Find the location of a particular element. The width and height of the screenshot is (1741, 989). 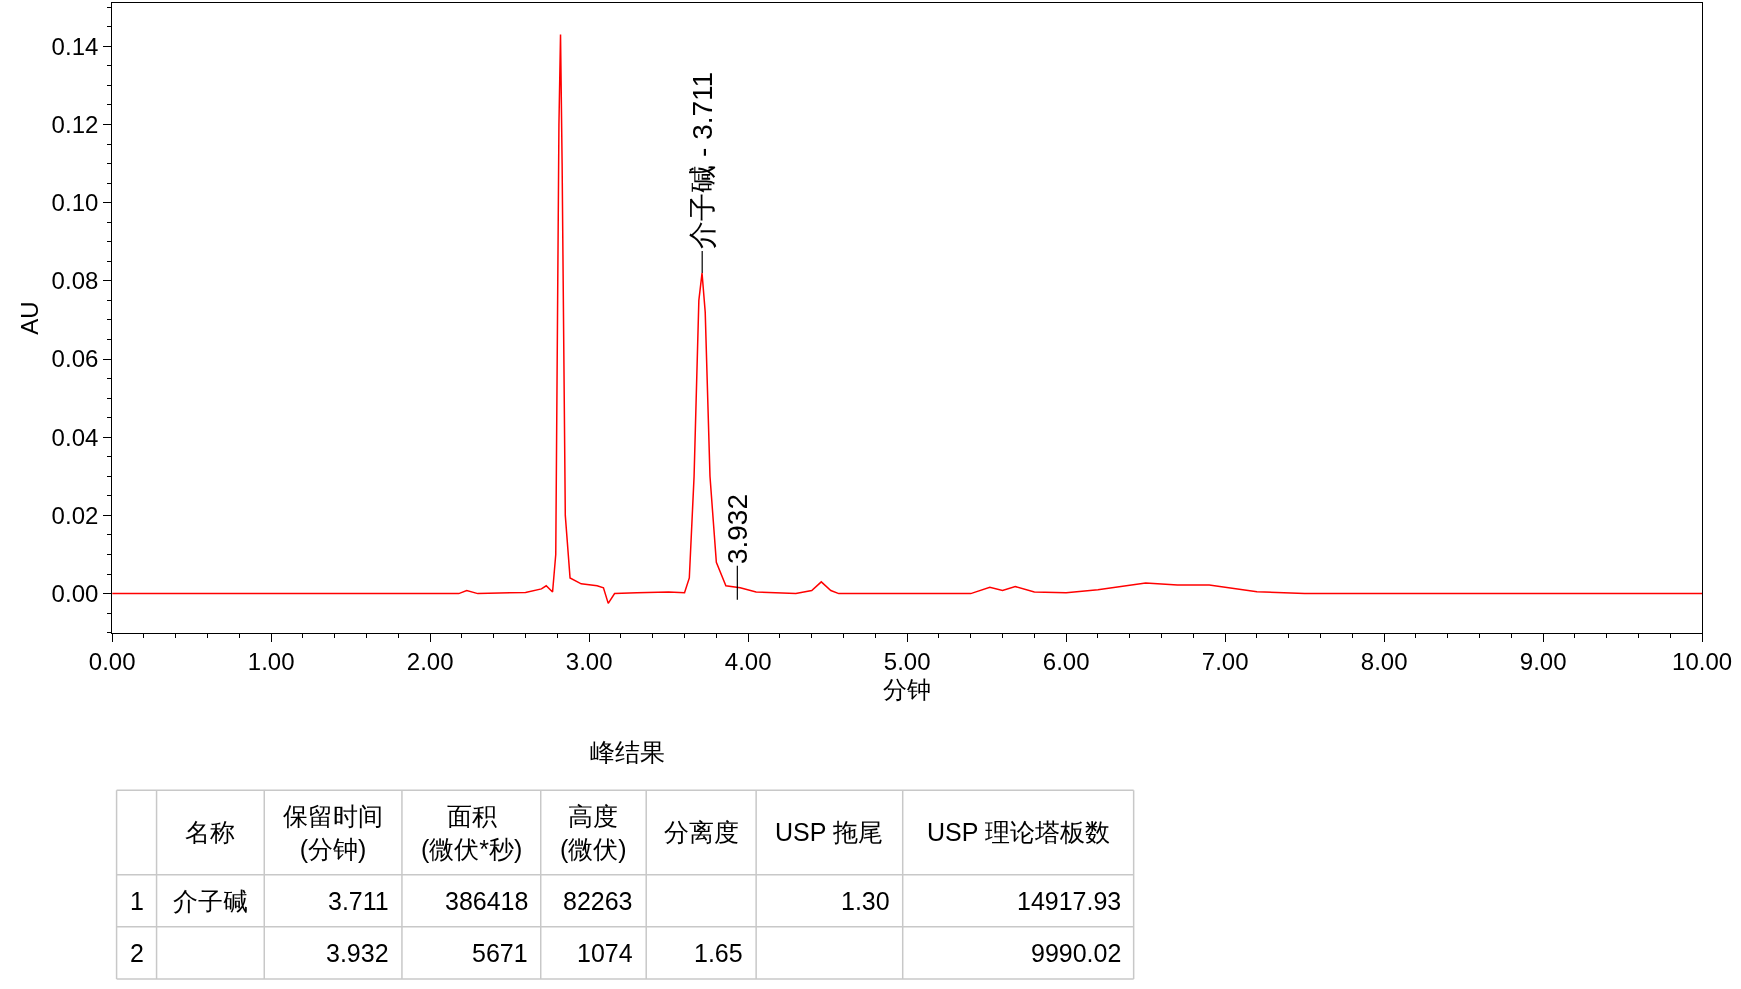

x-tick-label: 7.00 is located at coordinates (1225, 662).